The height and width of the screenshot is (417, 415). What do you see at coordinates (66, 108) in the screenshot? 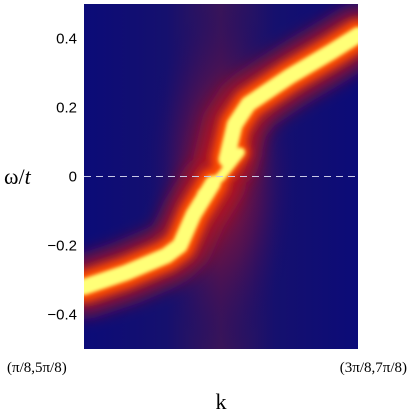
I see `y-tick-label: 0.2` at bounding box center [66, 108].